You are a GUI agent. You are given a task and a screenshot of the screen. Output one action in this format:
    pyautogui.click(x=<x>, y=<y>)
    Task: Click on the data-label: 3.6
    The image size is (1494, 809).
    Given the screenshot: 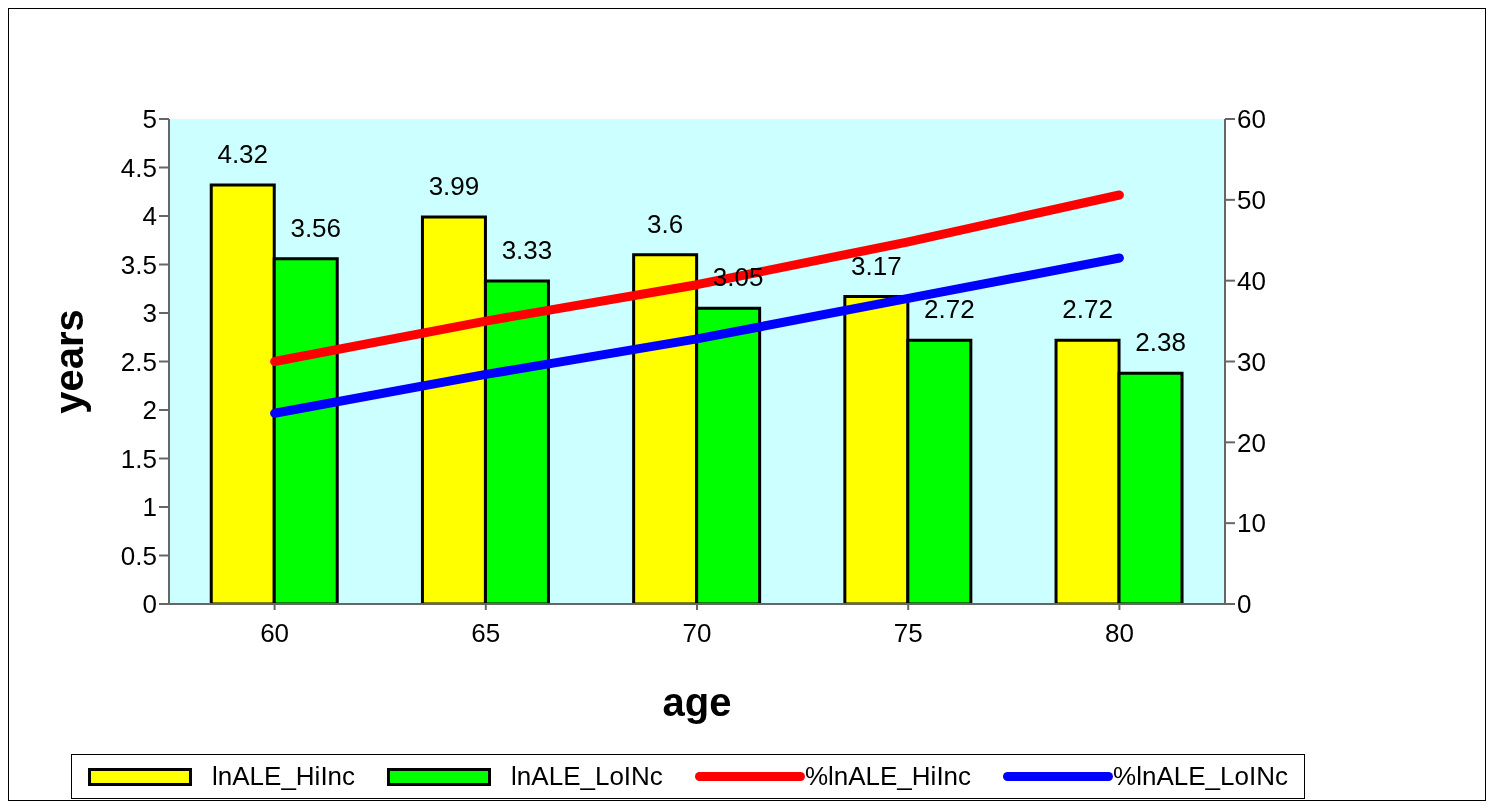 What is the action you would take?
    pyautogui.click(x=665, y=223)
    